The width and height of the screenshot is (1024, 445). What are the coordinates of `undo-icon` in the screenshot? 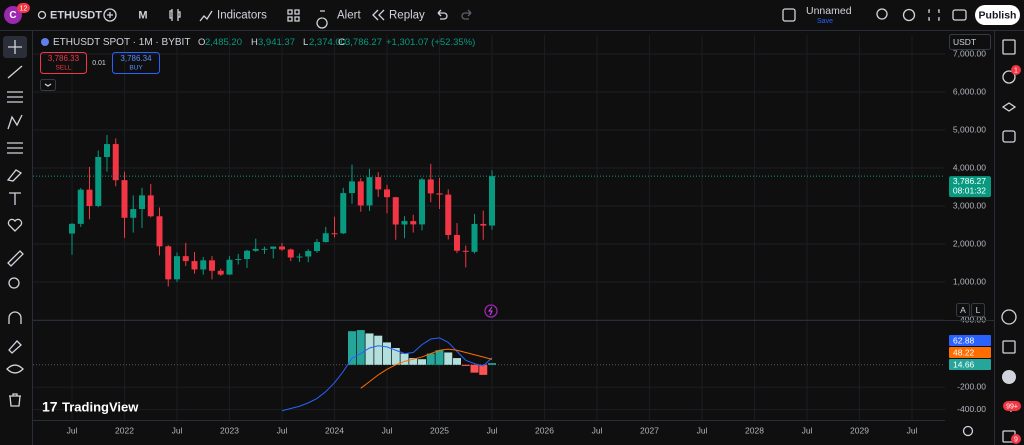 It's located at (442, 14).